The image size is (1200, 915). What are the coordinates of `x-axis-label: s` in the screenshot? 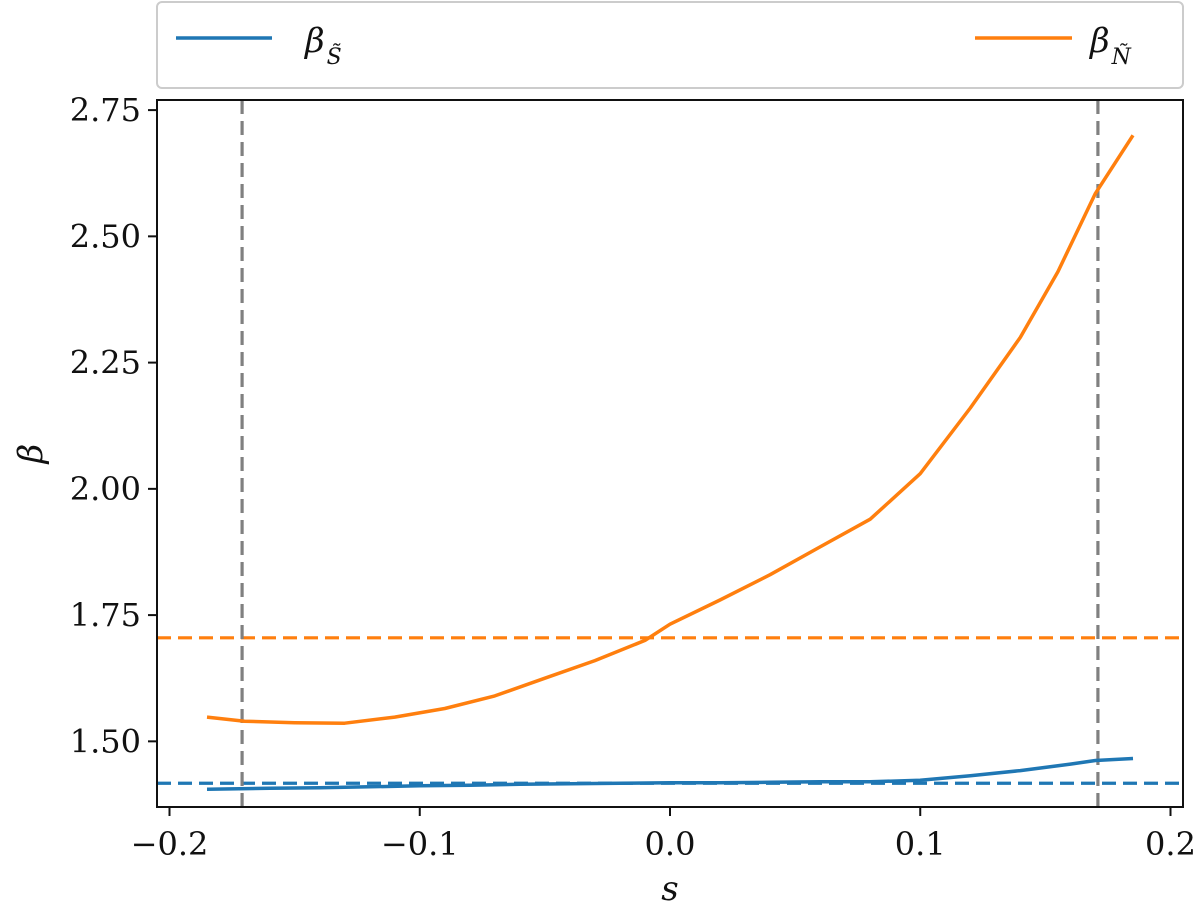 It's located at (669, 889).